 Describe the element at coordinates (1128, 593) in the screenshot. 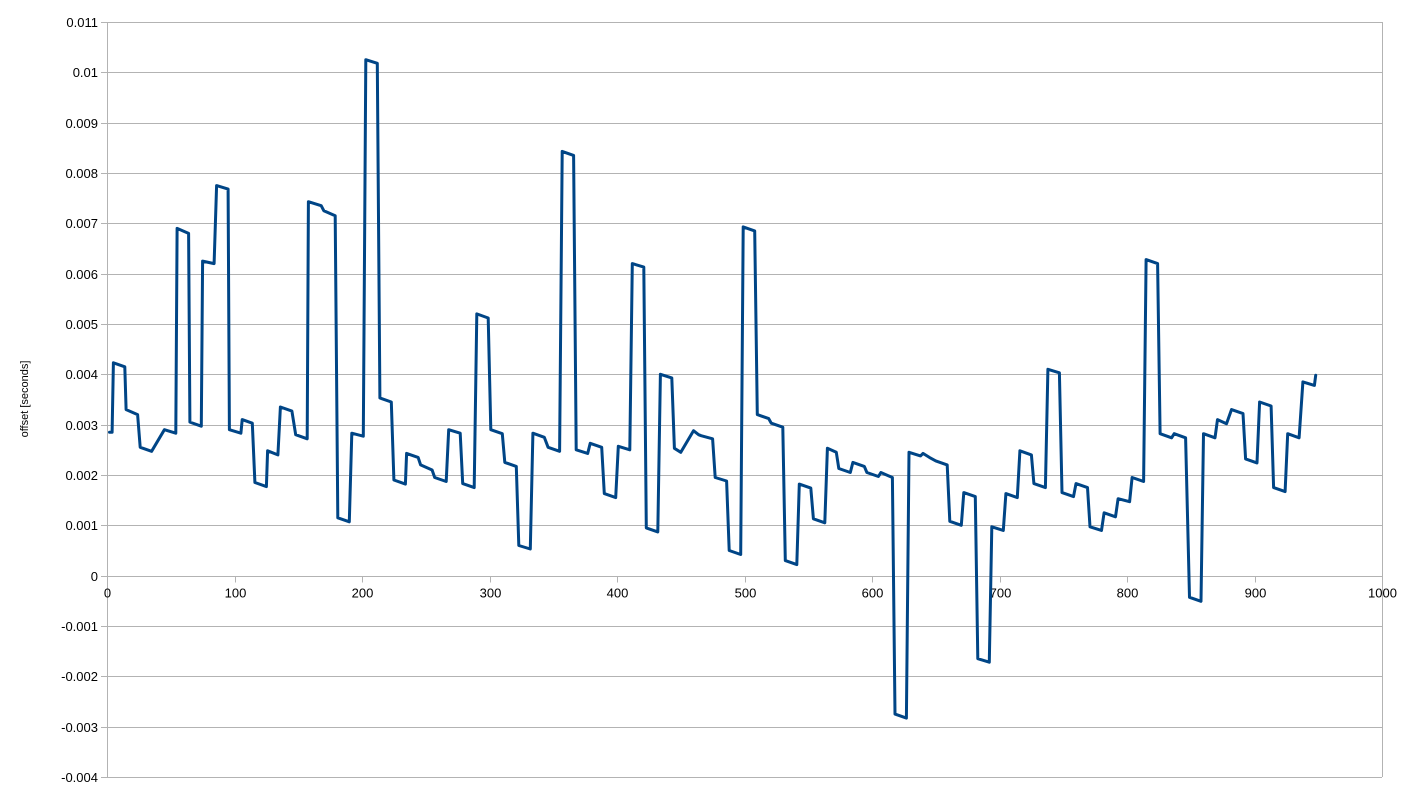

I see `x-tick-label: 800` at that location.